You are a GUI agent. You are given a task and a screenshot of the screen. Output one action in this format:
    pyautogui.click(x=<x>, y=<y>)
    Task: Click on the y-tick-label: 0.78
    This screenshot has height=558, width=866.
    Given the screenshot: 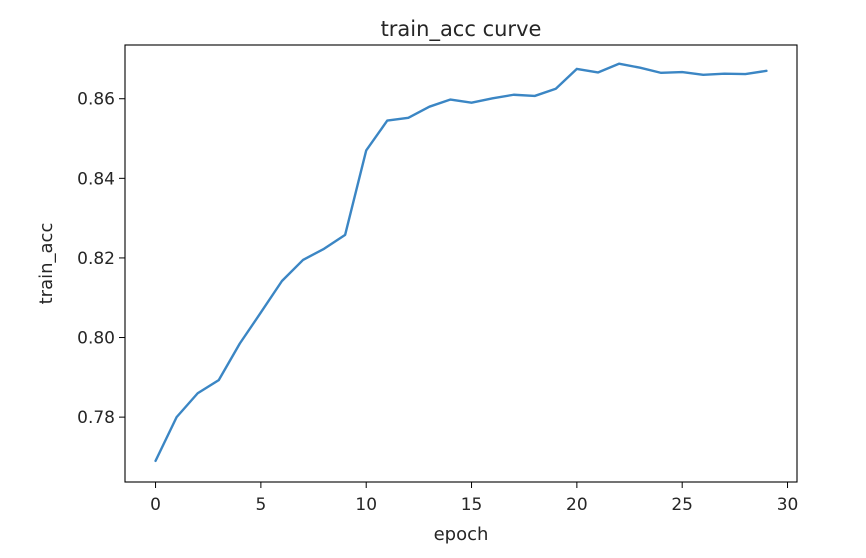 What is the action you would take?
    pyautogui.click(x=96, y=418)
    